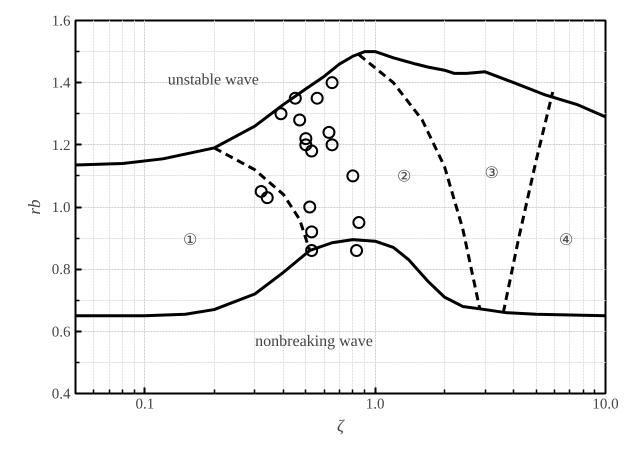 The height and width of the screenshot is (453, 630). I want to click on y-tick-label: 1.2, so click(61, 146).